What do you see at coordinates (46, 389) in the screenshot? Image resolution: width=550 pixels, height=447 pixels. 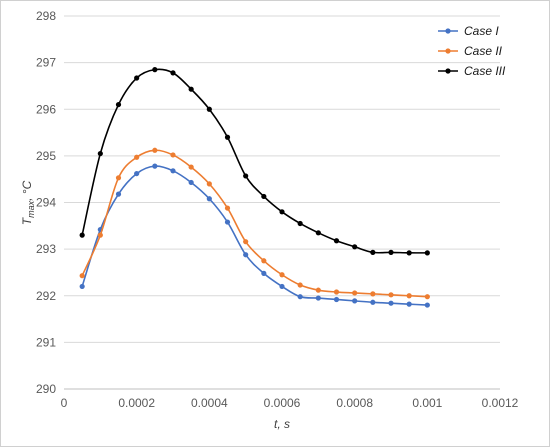 I see `y-tick-label: 290` at bounding box center [46, 389].